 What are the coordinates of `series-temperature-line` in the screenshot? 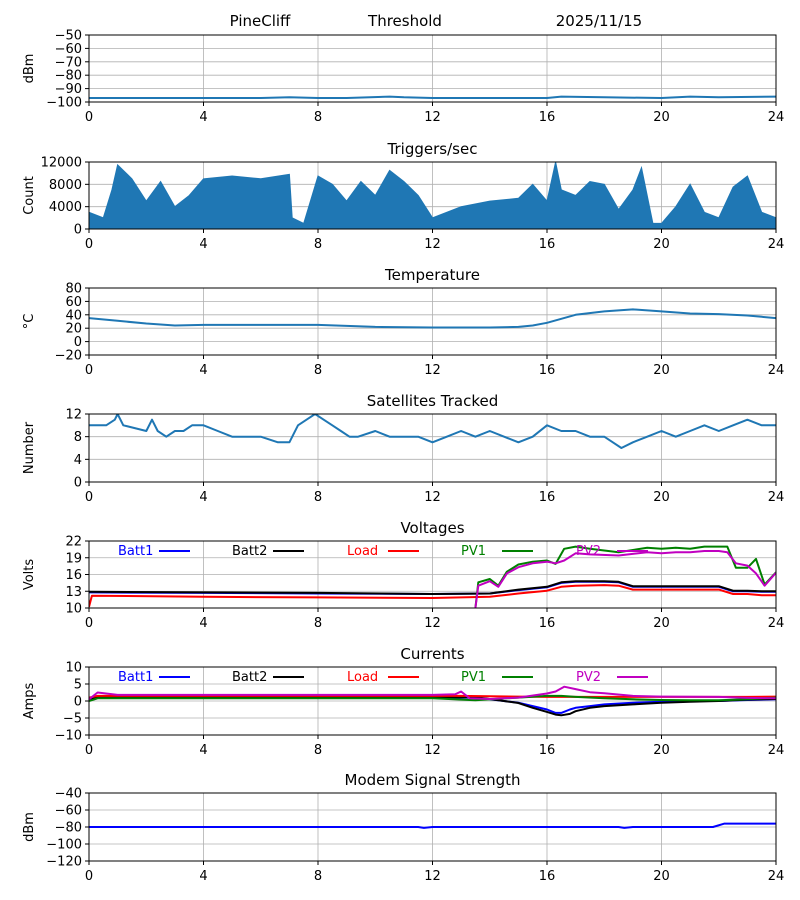 It's located at (432, 318).